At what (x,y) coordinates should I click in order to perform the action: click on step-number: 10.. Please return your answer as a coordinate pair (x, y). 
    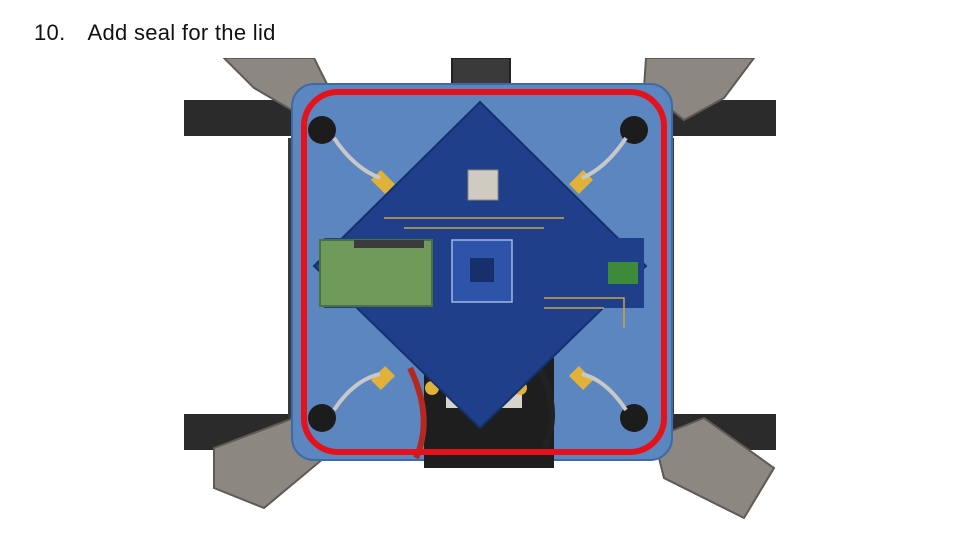
    Looking at the image, I should click on (50, 32).